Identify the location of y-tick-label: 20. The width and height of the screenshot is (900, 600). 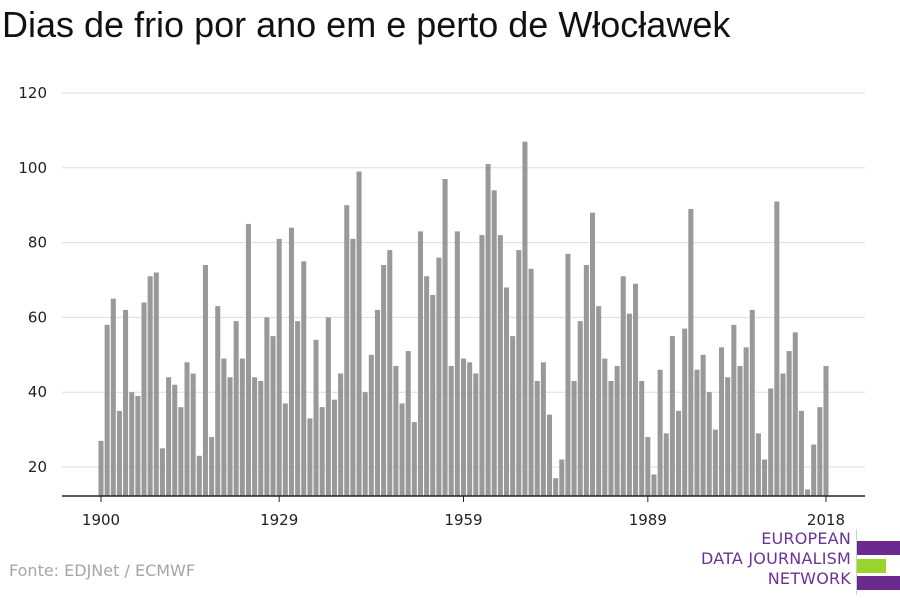
(37, 467).